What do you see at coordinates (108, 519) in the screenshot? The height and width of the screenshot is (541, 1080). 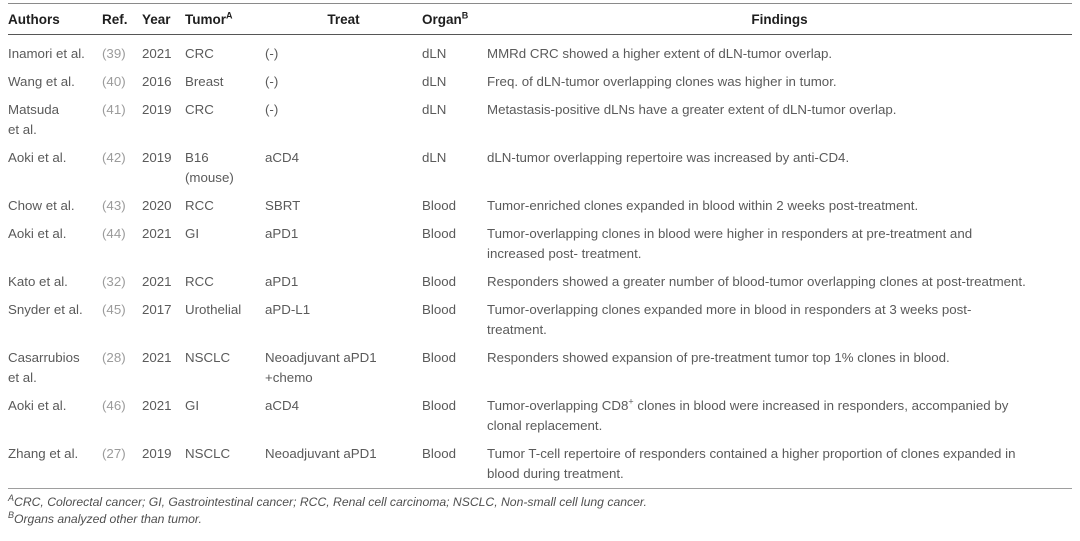 I see `footnote-text: Organs analyzed other than tumor.` at bounding box center [108, 519].